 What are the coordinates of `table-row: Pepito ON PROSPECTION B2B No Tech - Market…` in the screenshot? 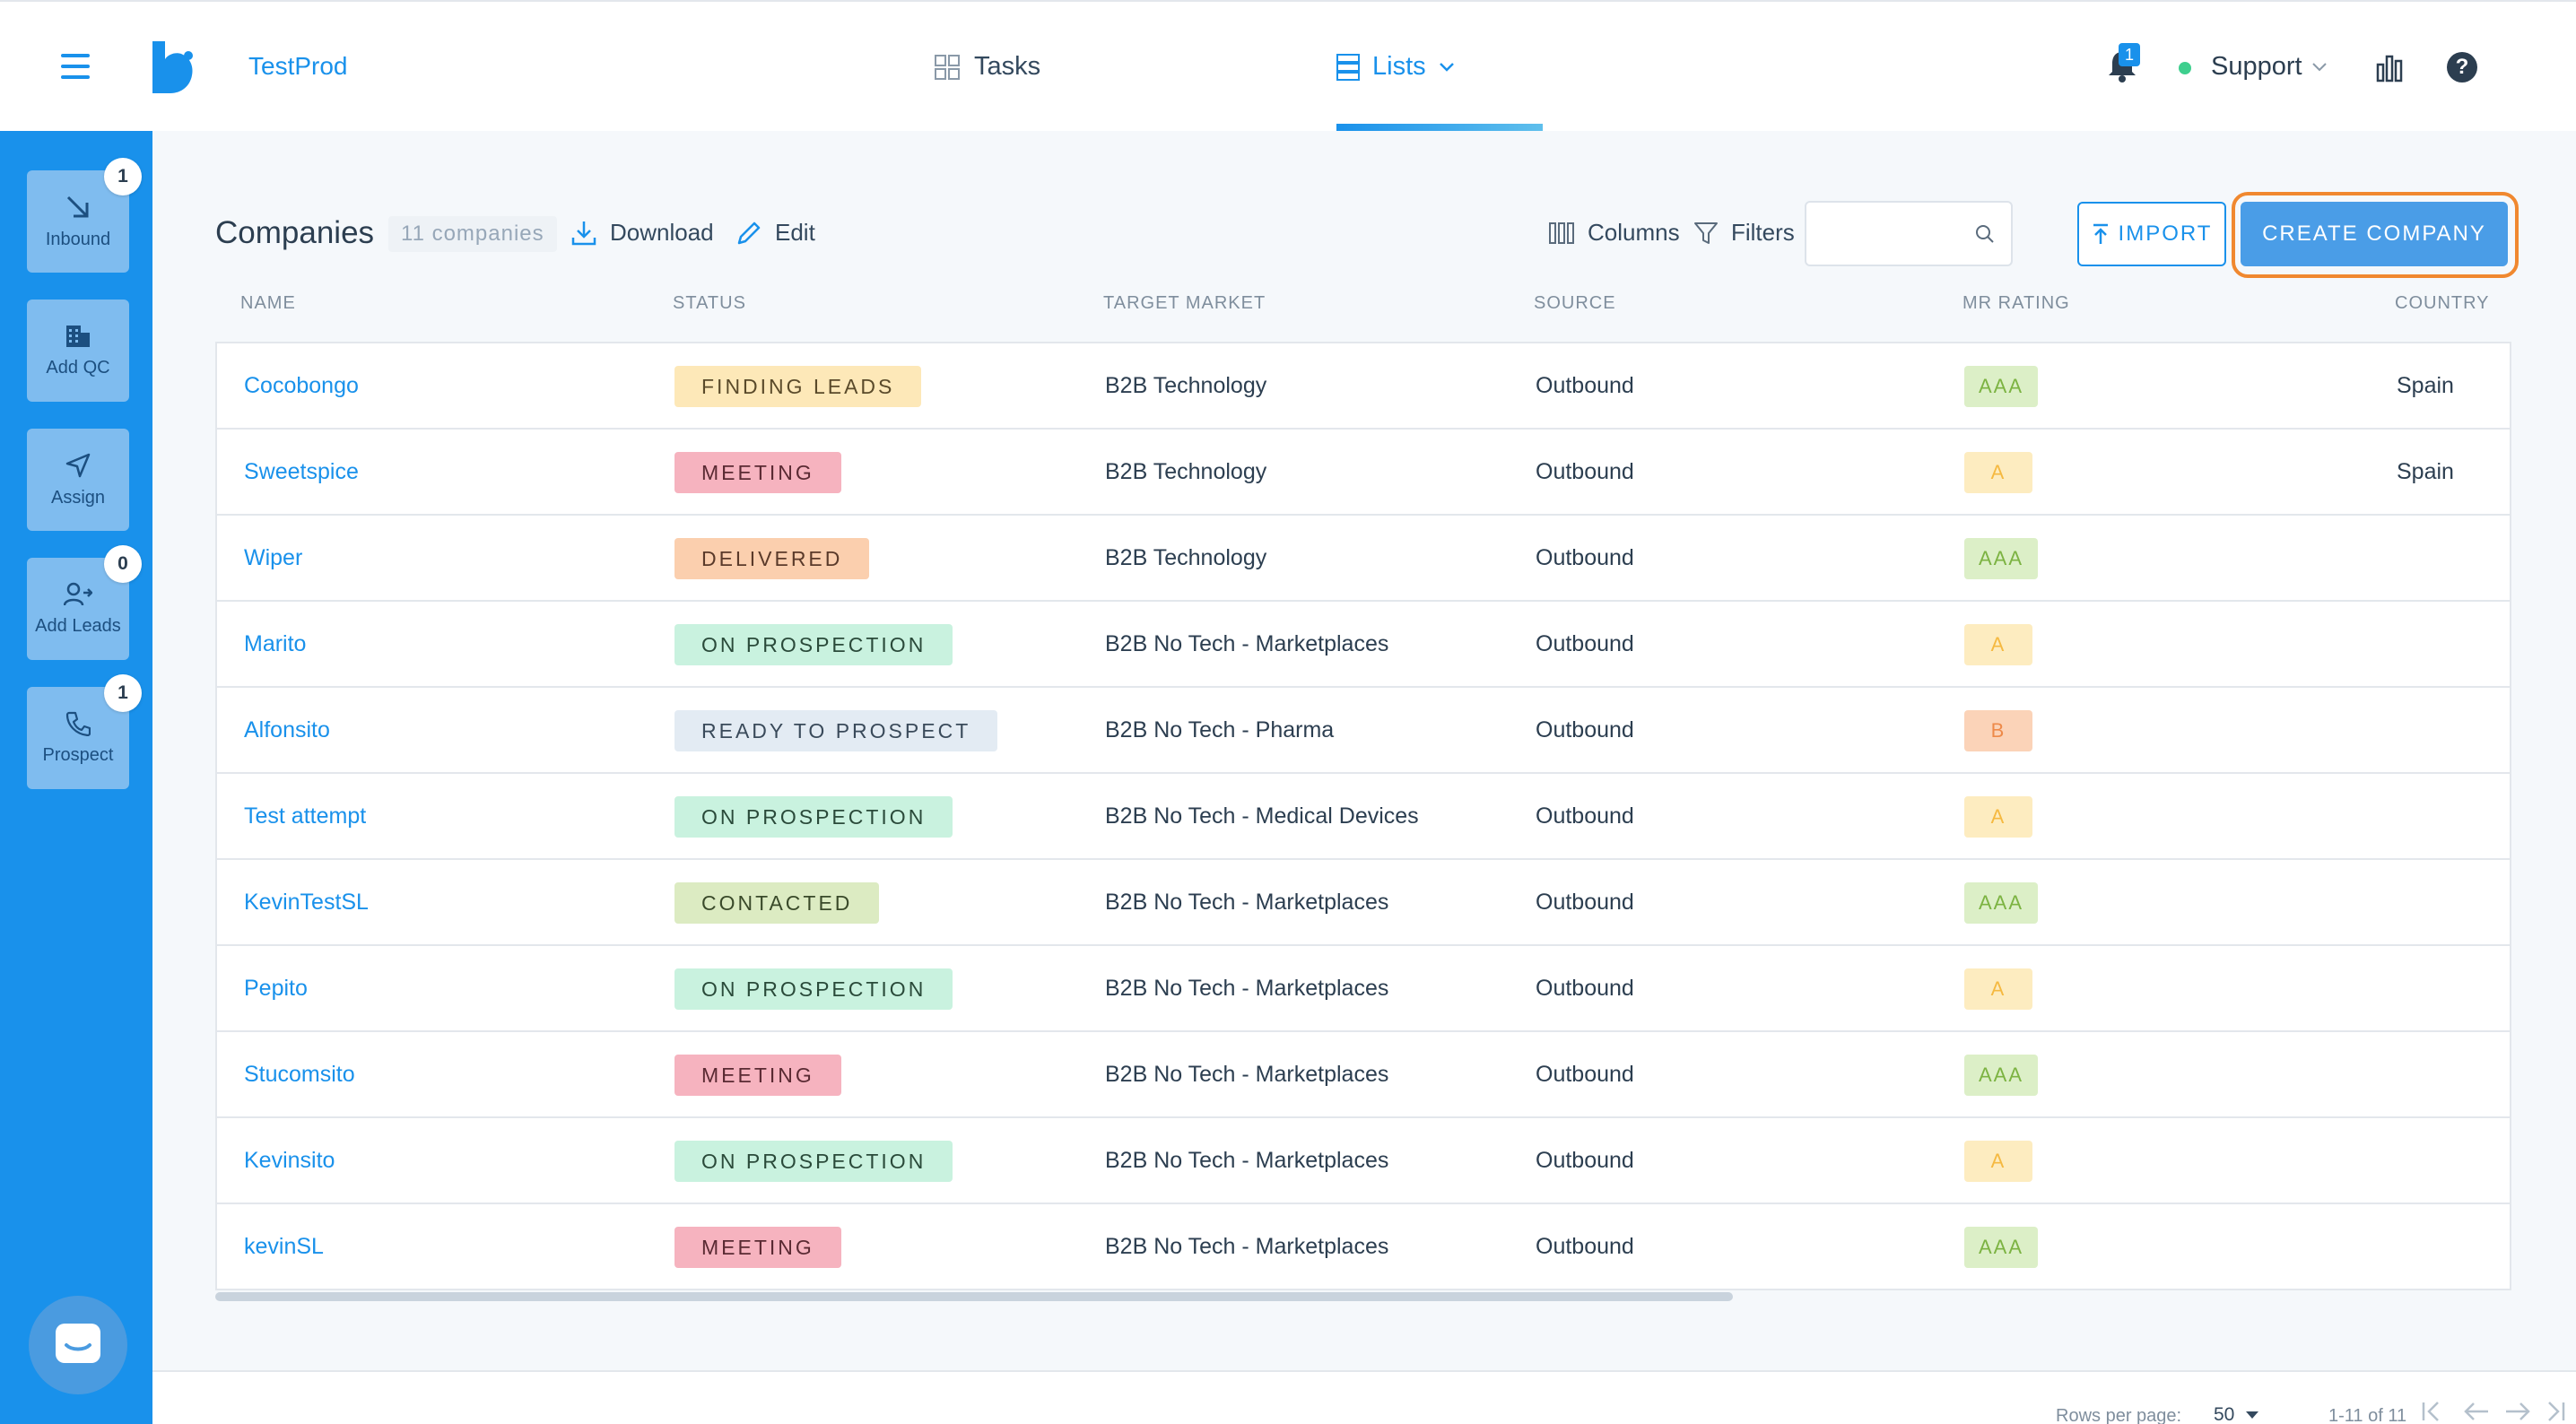 It's located at (1363, 989).